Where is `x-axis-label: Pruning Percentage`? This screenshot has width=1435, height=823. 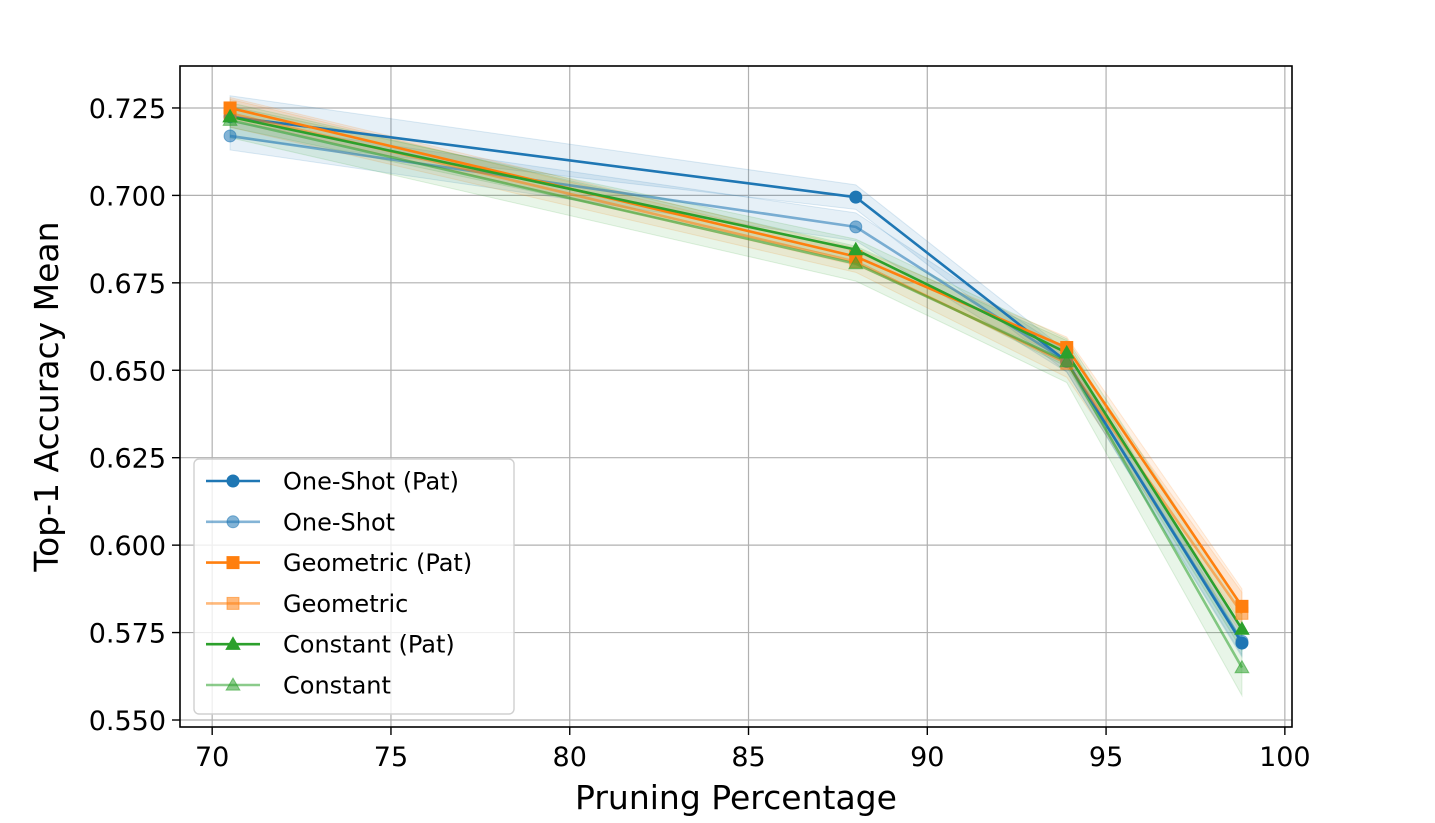 x-axis-label: Pruning Percentage is located at coordinates (736, 797).